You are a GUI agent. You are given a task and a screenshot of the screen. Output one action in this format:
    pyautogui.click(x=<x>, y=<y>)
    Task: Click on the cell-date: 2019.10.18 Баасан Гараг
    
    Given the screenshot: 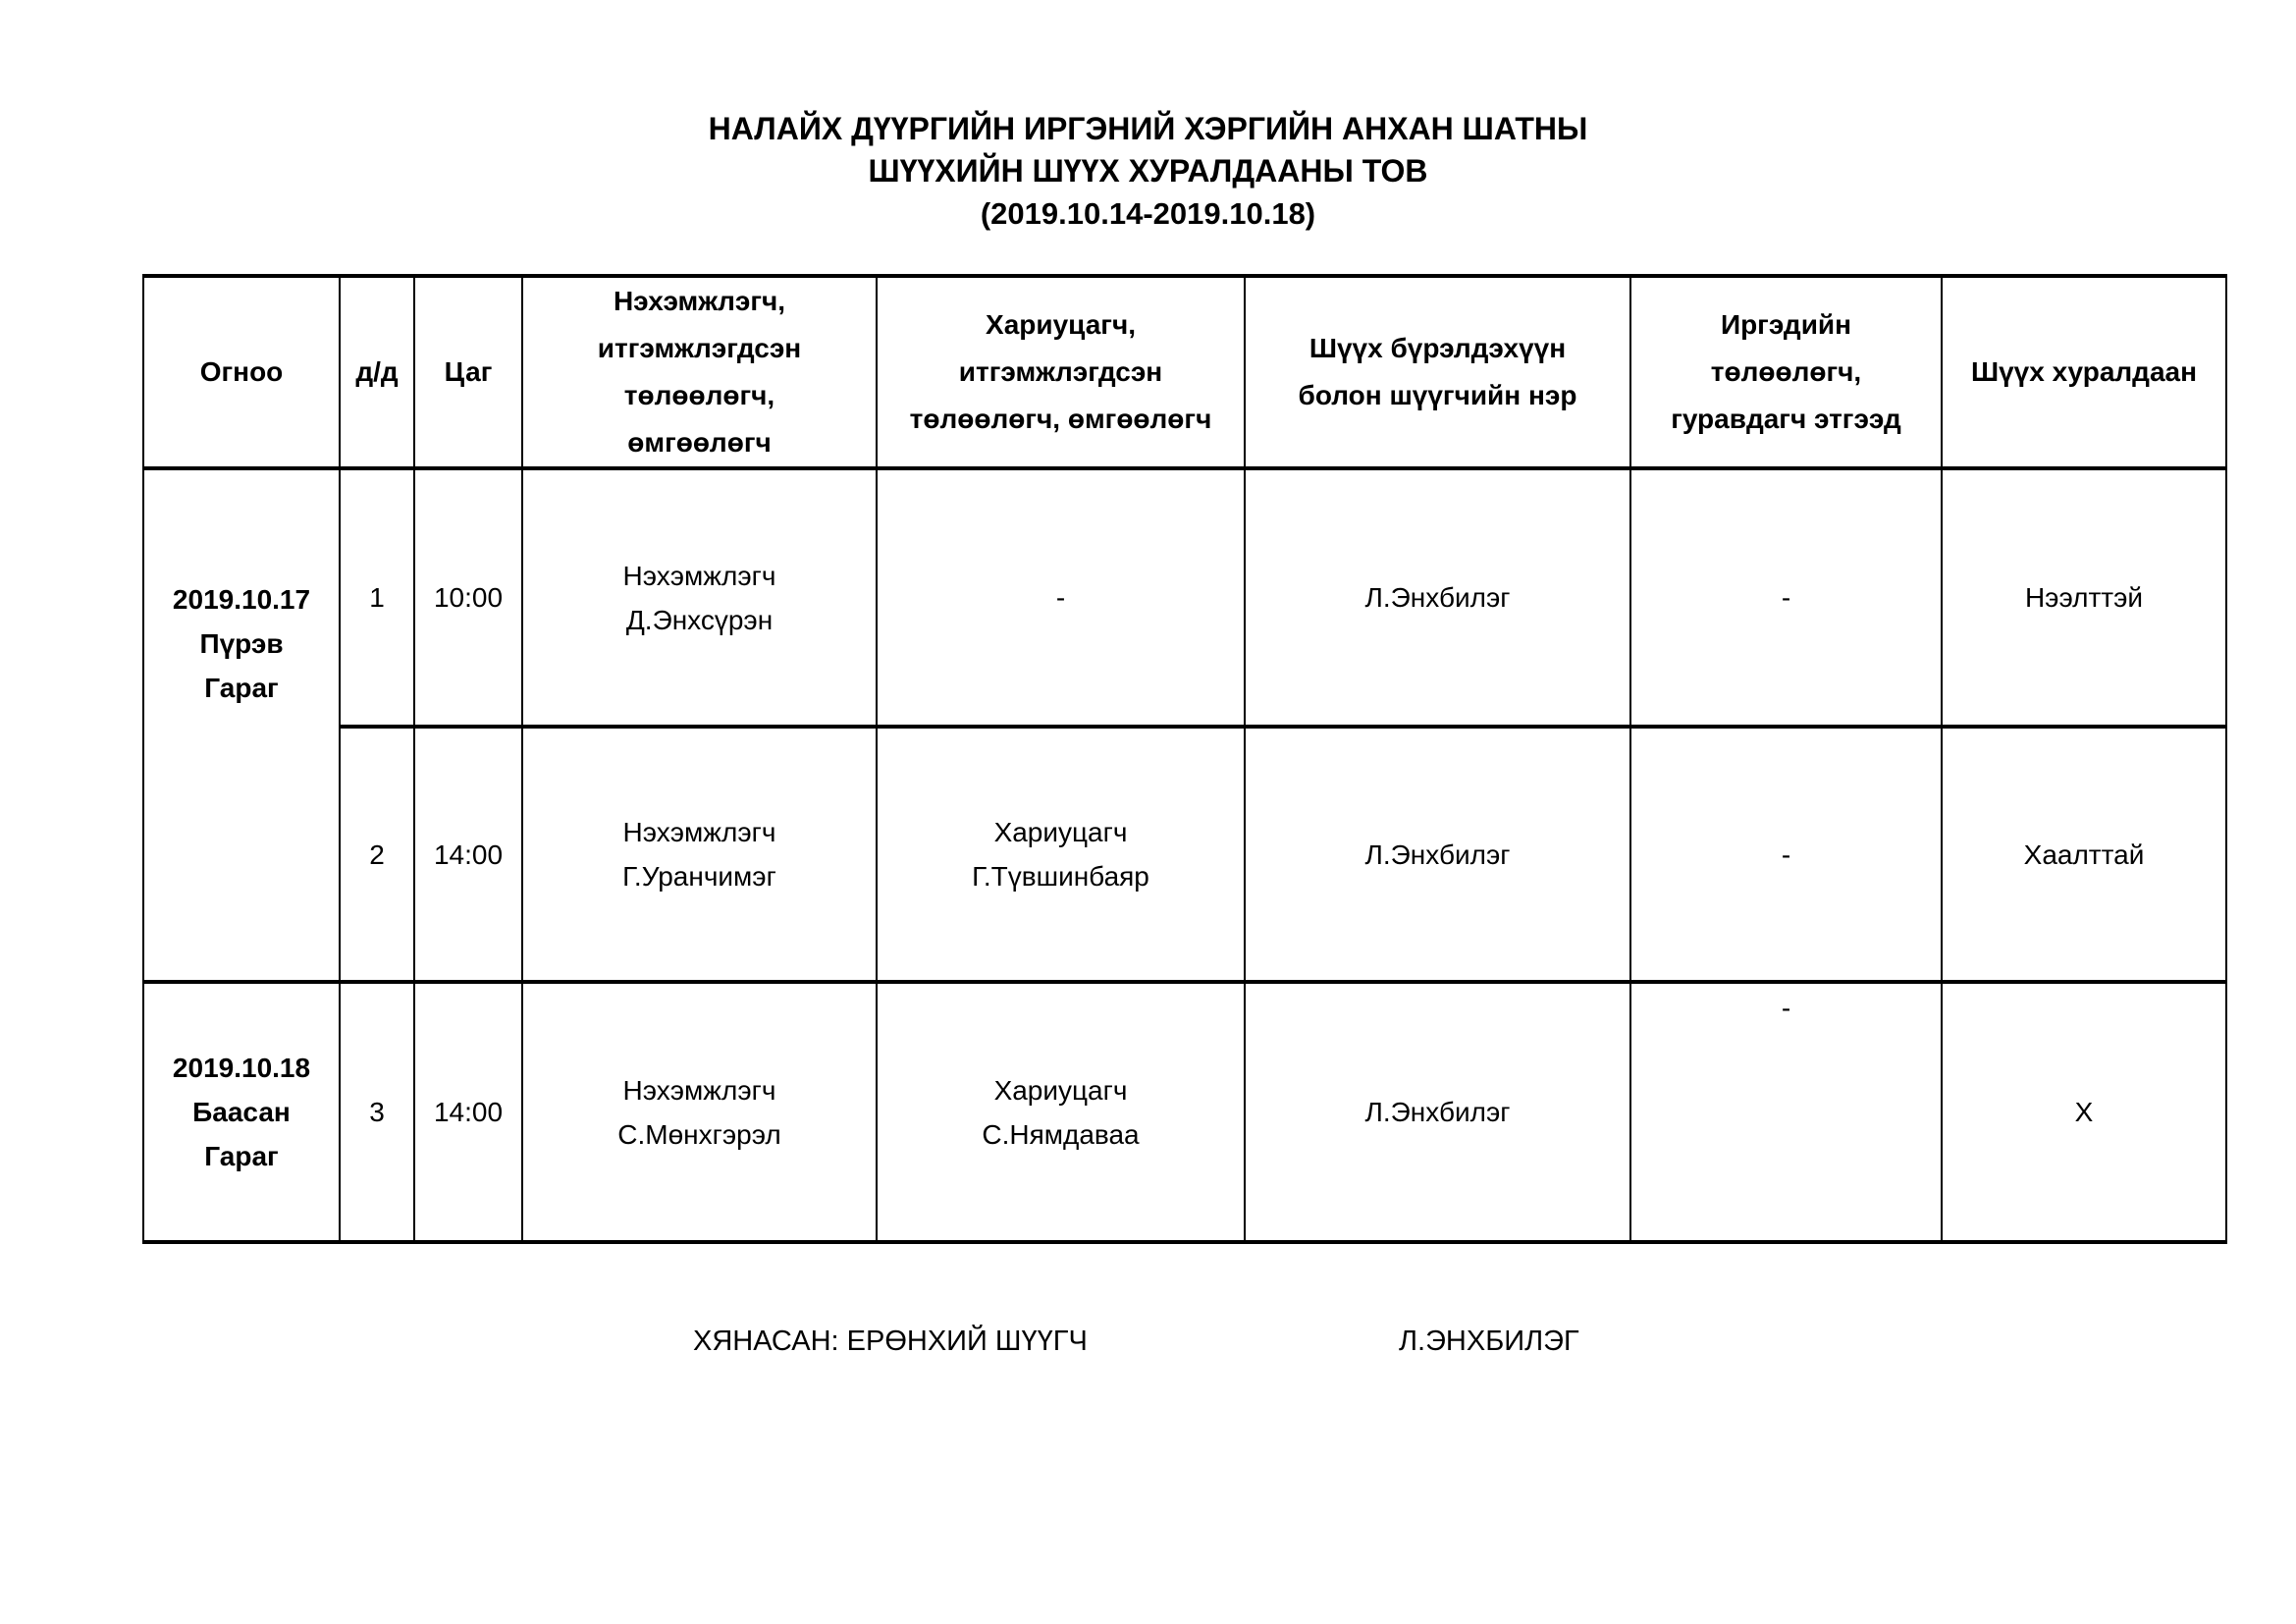 What is the action you would take?
    pyautogui.click(x=242, y=1112)
    